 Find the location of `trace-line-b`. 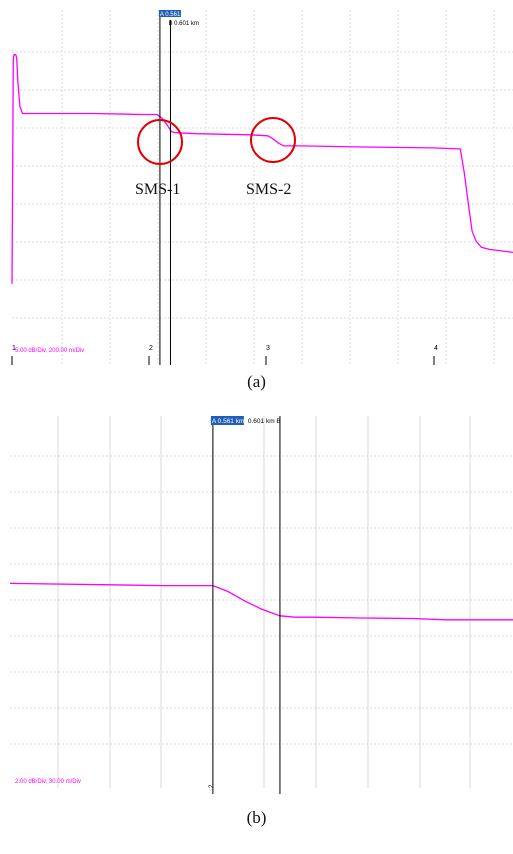

trace-line-b is located at coordinates (261, 601).